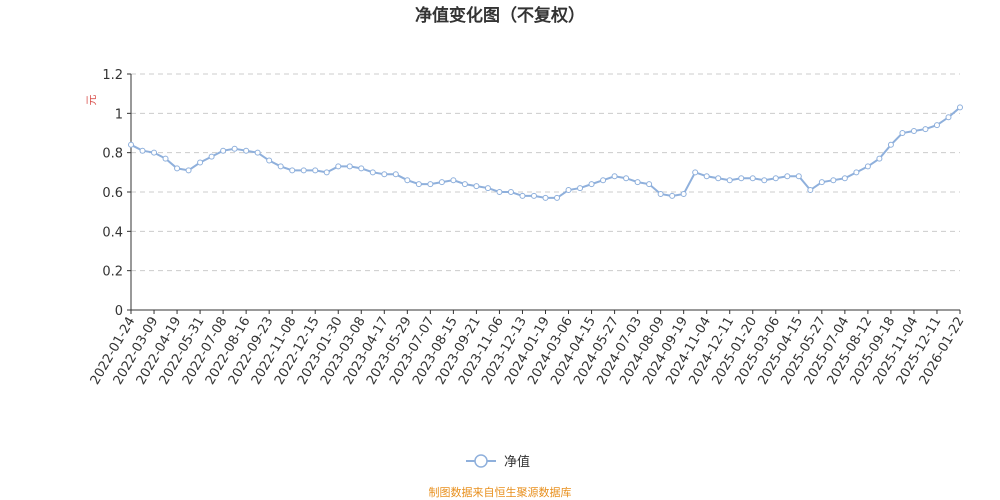 The width and height of the screenshot is (1000, 500). I want to click on y-tick-label: 1, so click(119, 114).